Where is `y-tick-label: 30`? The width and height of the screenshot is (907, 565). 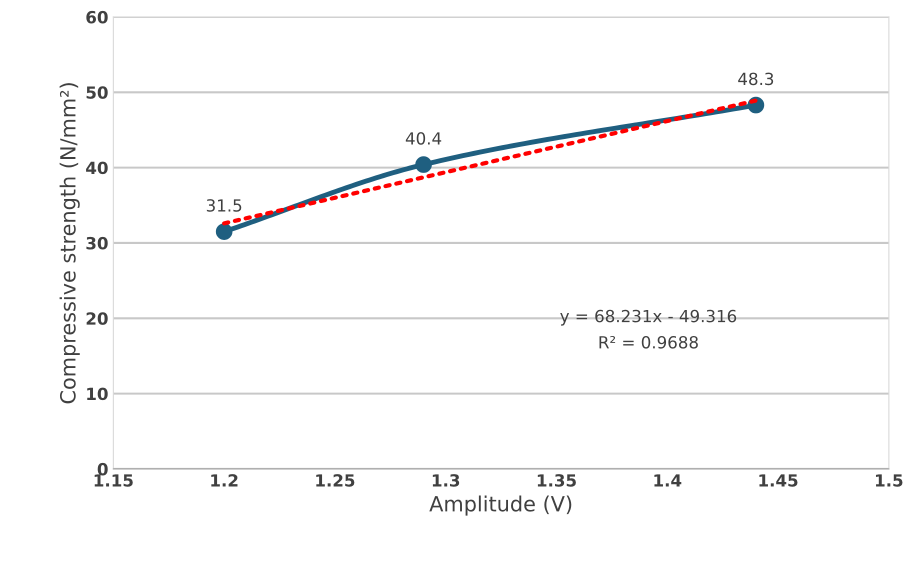
y-tick-label: 30 is located at coordinates (97, 243).